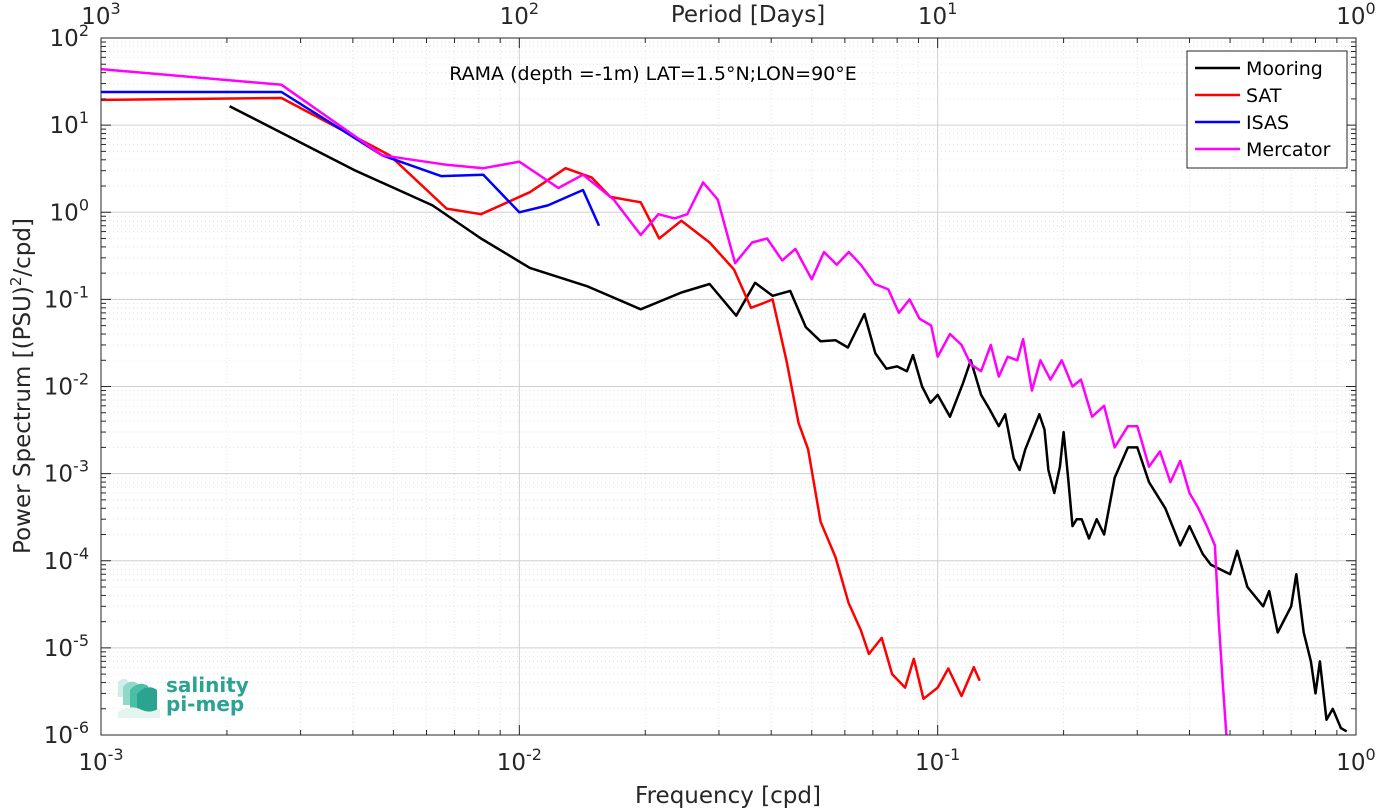 The height and width of the screenshot is (809, 1383). I want to click on top-tick-label: 10³, so click(100, 15).